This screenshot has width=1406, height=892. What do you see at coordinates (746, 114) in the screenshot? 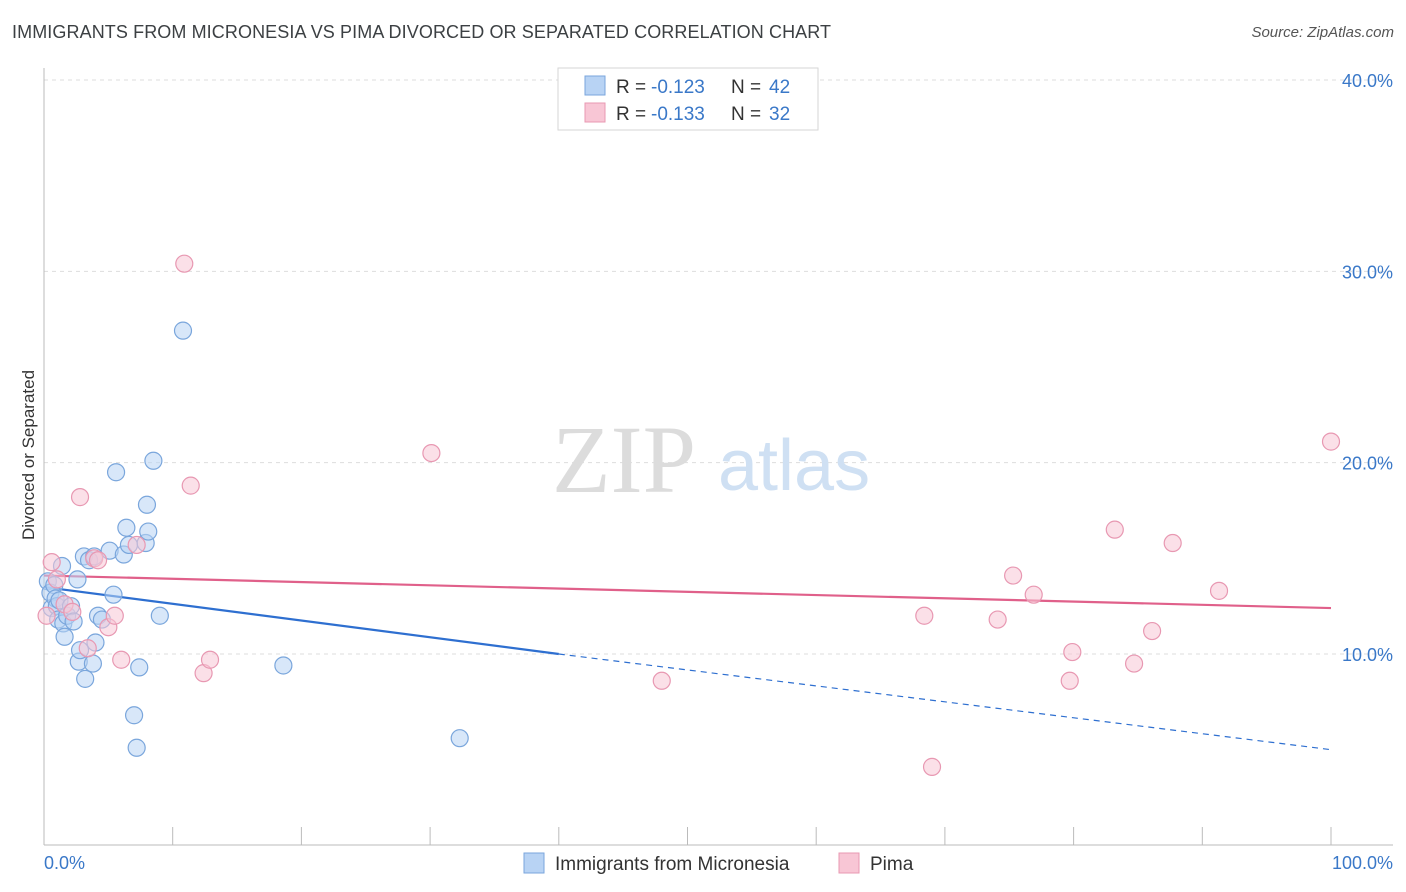
I see `legend-n-label-2: N =` at bounding box center [746, 114].